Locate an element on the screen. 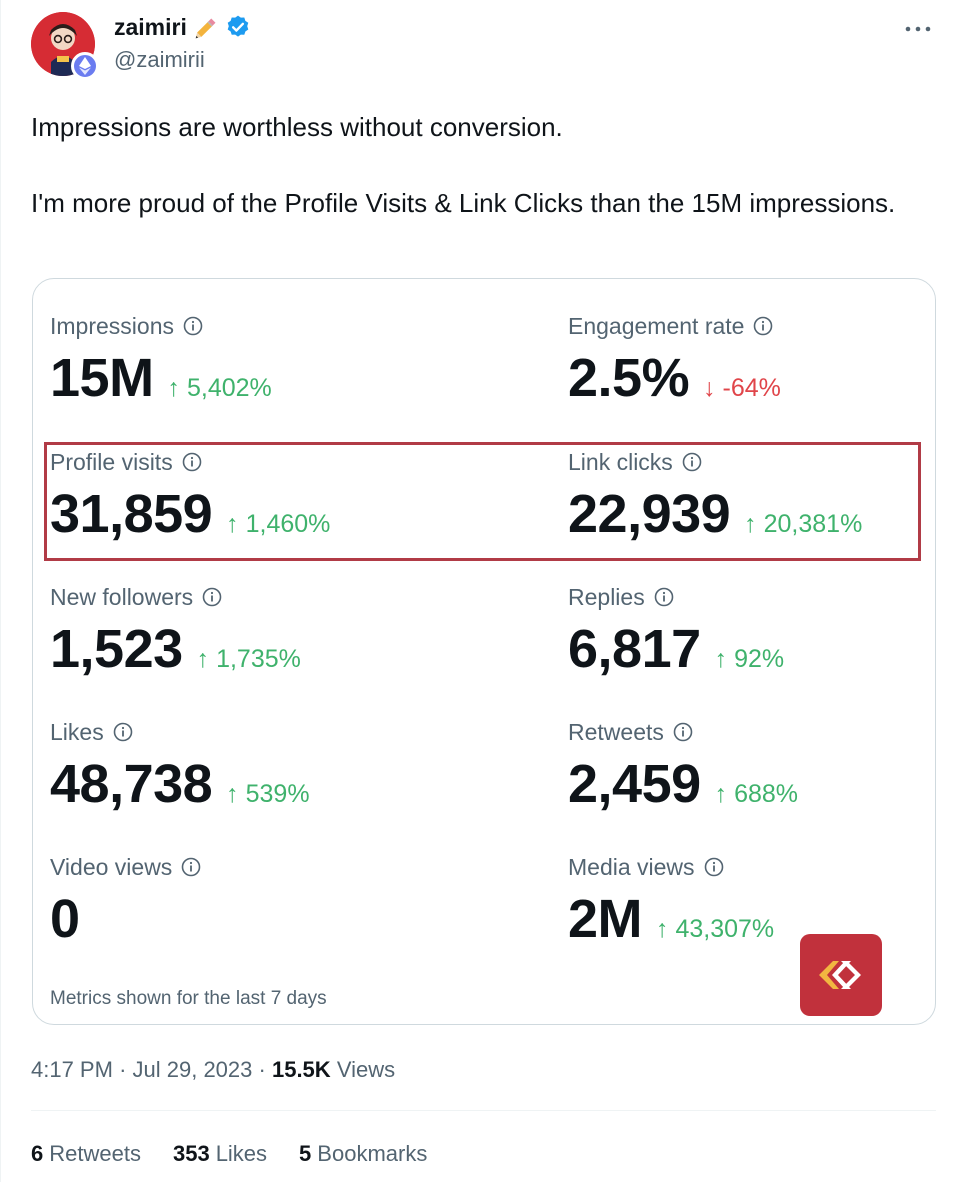  metric-media-views: Media views 2M ↑ 43,307% is located at coordinates (751, 901).